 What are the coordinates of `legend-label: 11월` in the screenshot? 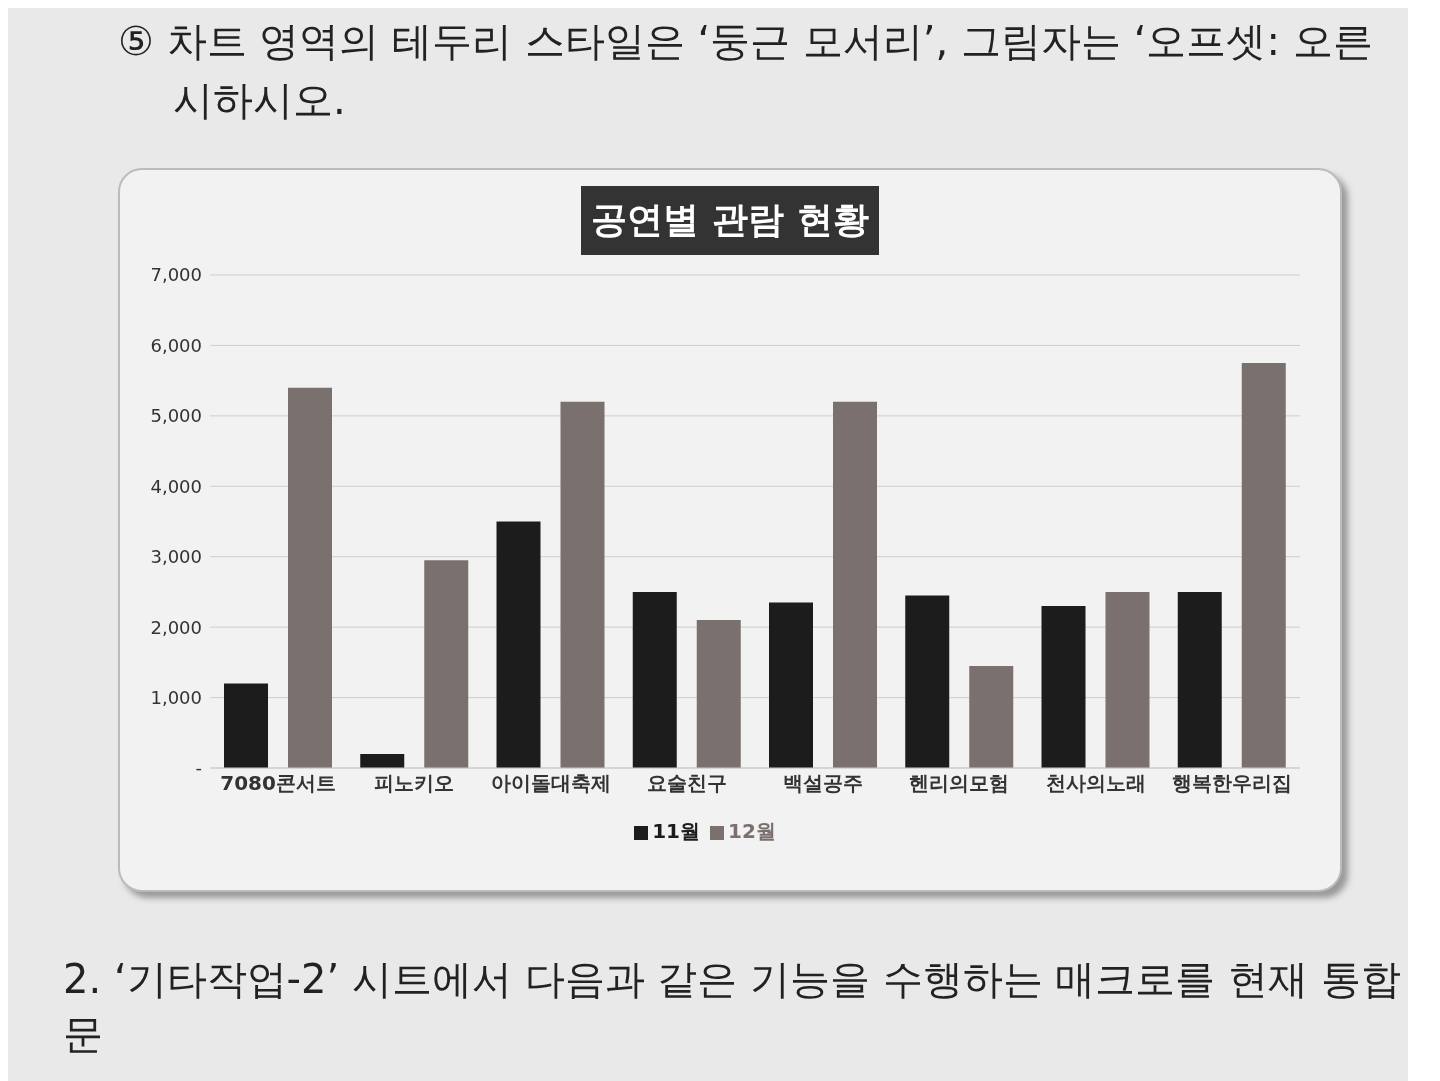 It's located at (676, 831).